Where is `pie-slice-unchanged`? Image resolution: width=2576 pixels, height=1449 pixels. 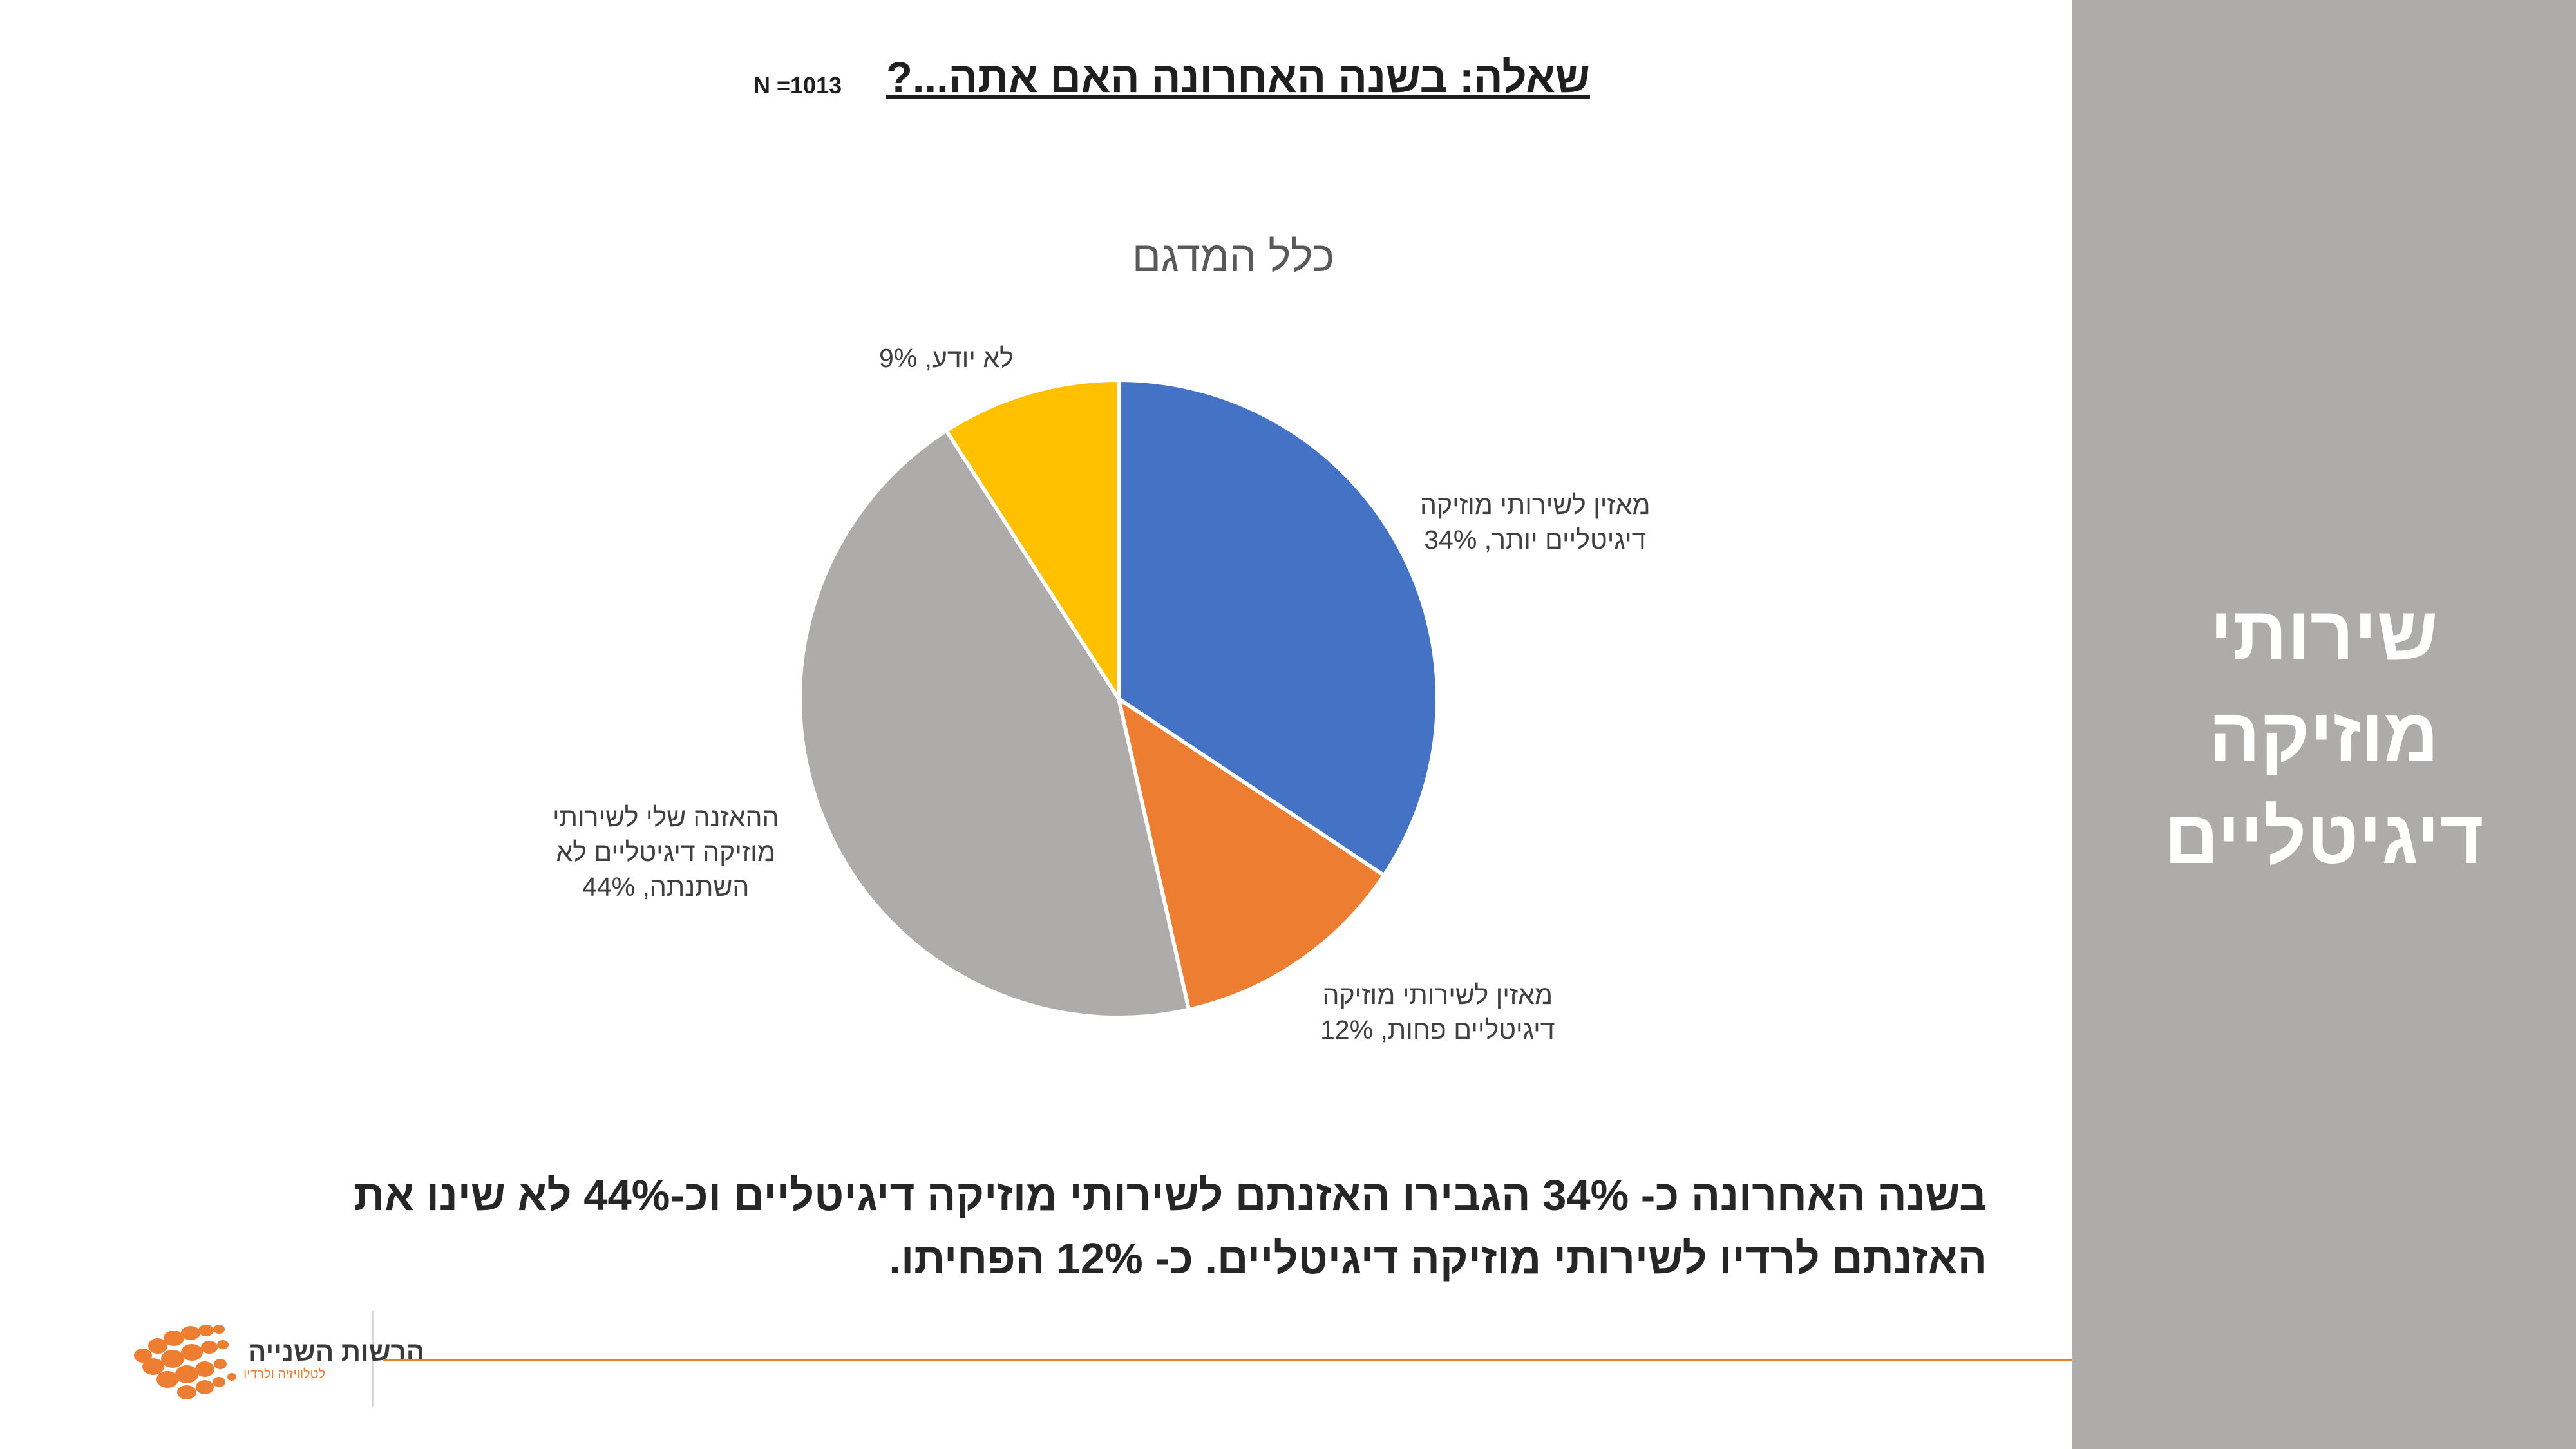
pie-slice-unchanged is located at coordinates (995, 724).